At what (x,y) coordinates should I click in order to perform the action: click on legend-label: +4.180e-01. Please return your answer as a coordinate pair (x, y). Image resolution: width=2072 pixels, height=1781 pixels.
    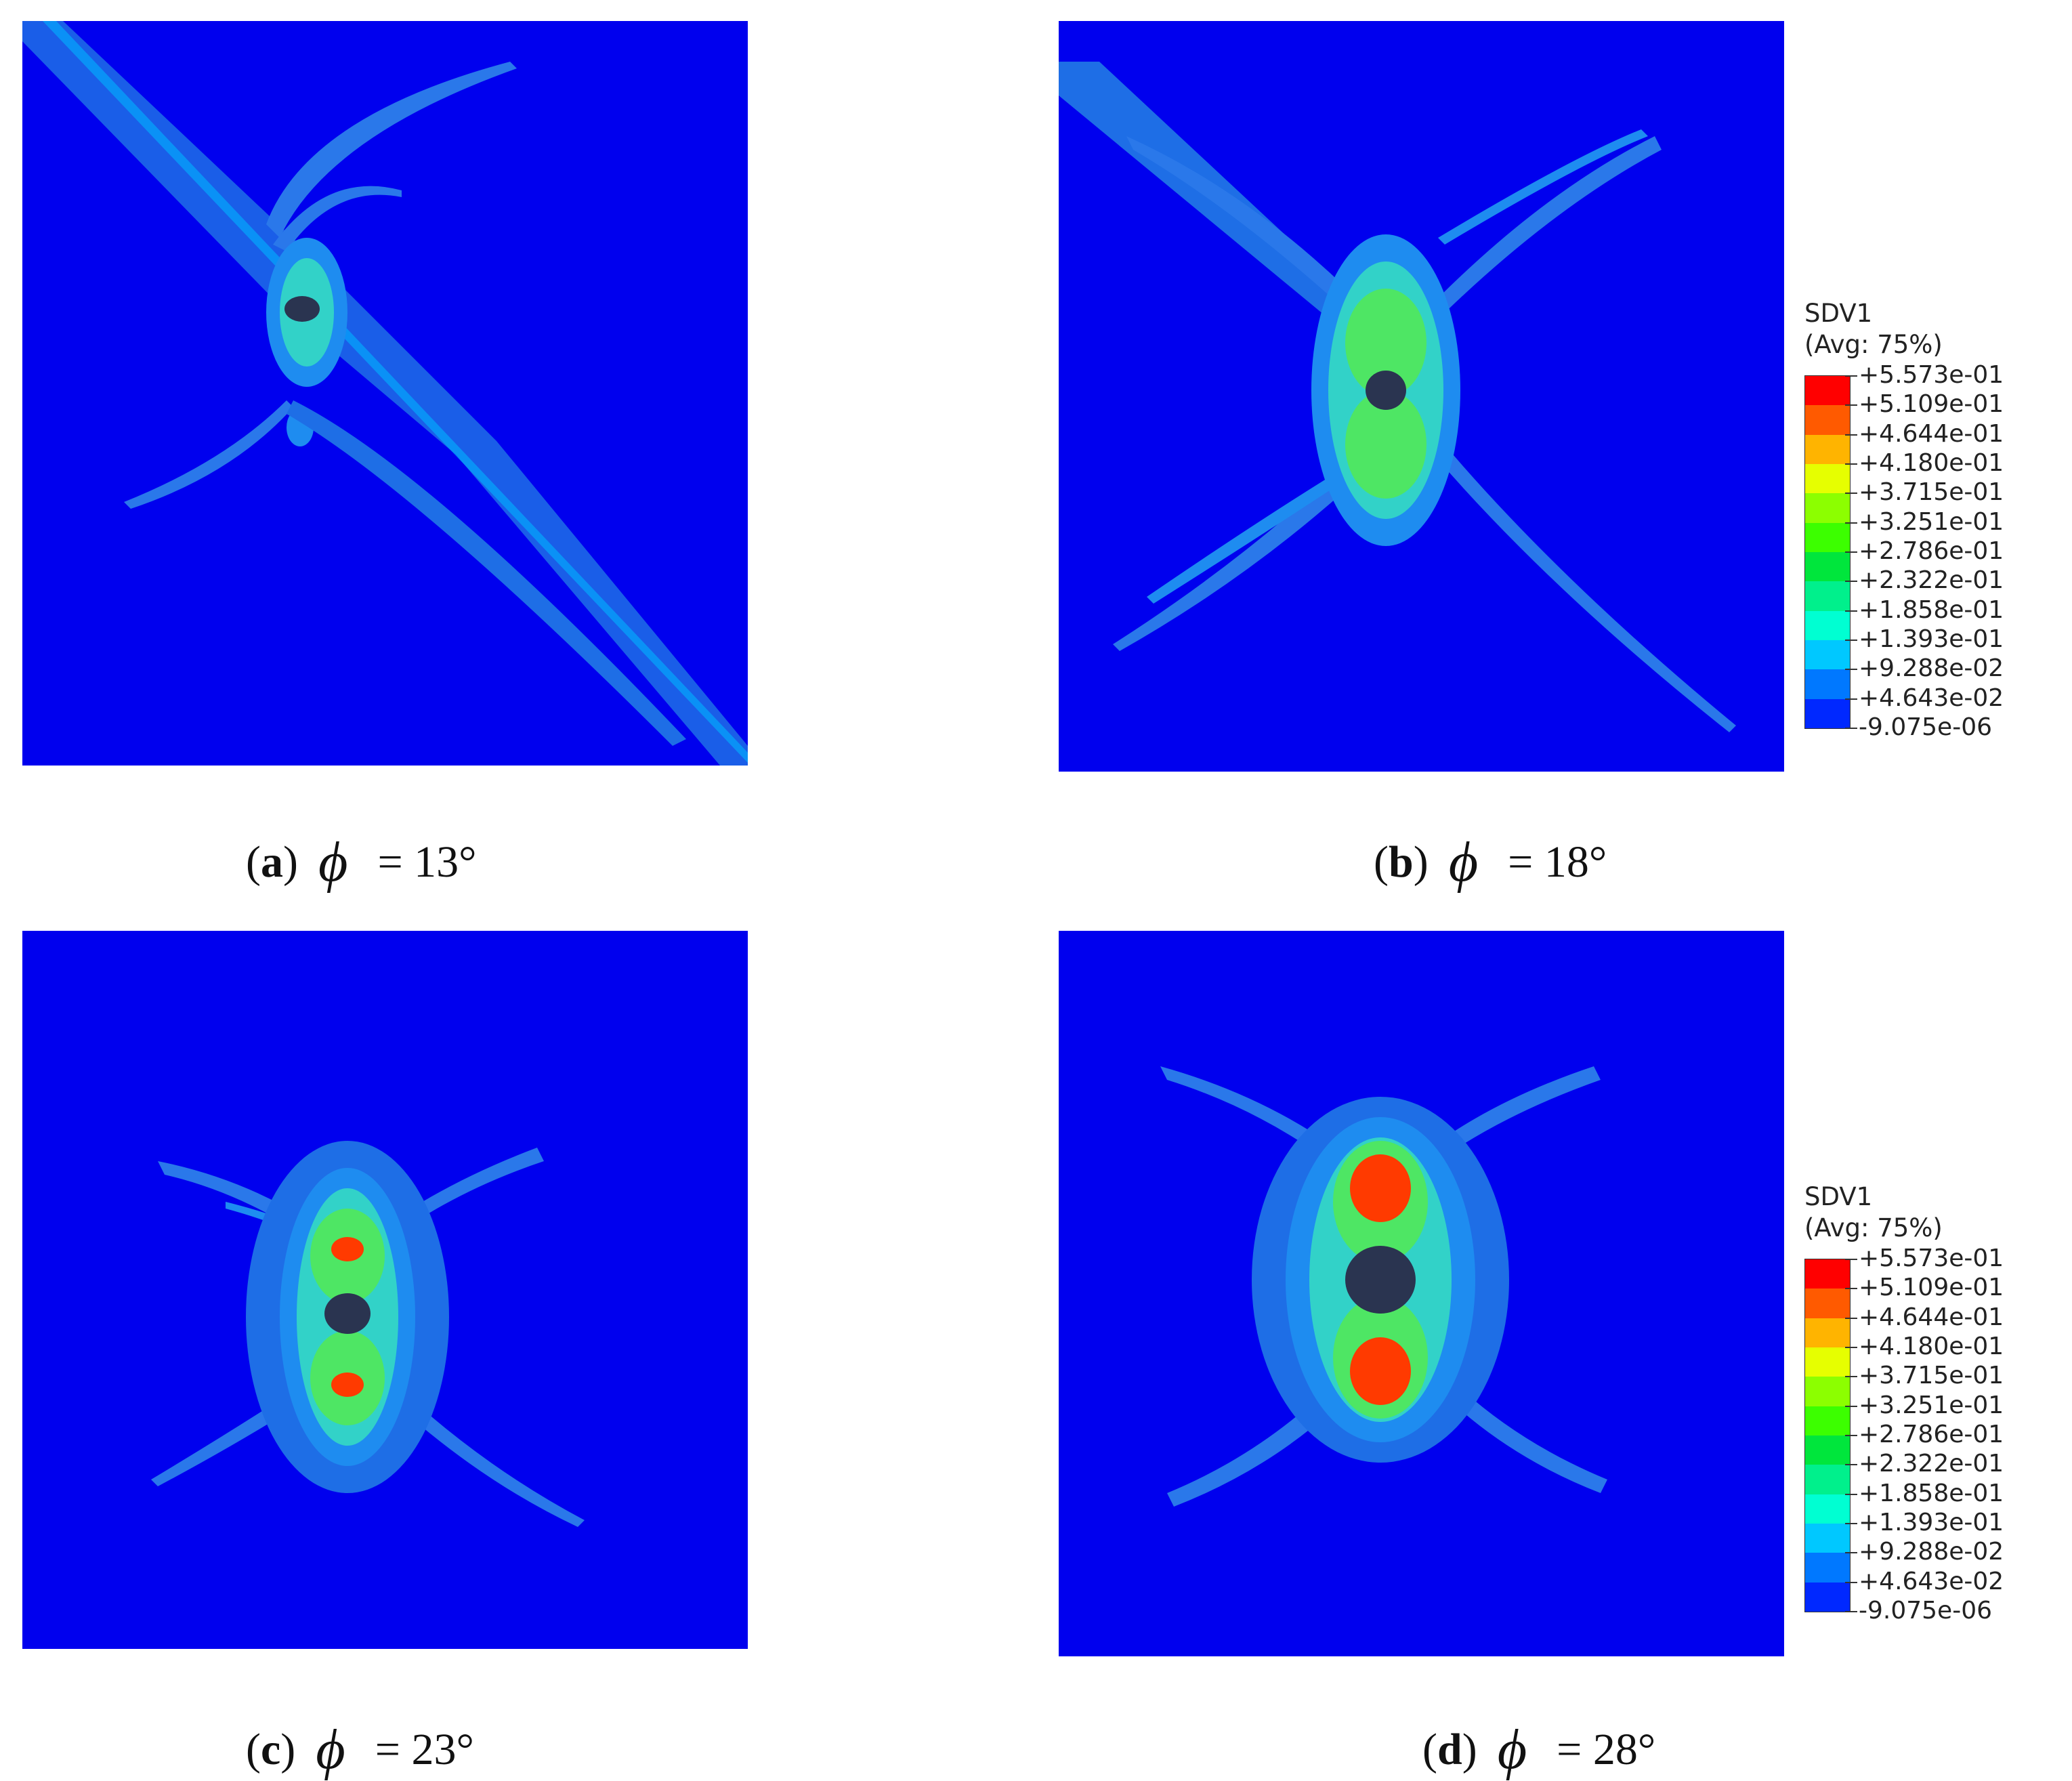
    Looking at the image, I should click on (1931, 1346).